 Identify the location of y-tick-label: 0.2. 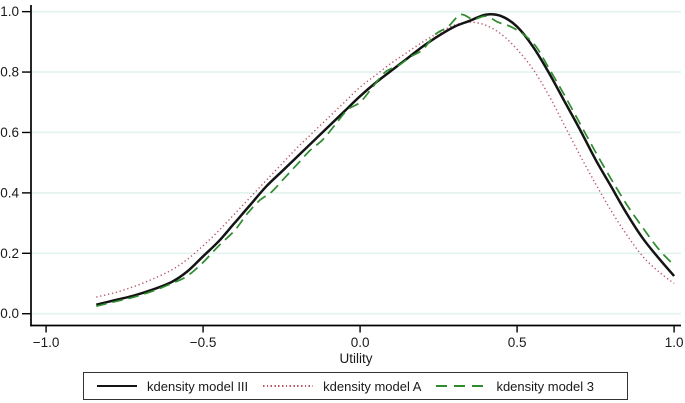
(9, 253).